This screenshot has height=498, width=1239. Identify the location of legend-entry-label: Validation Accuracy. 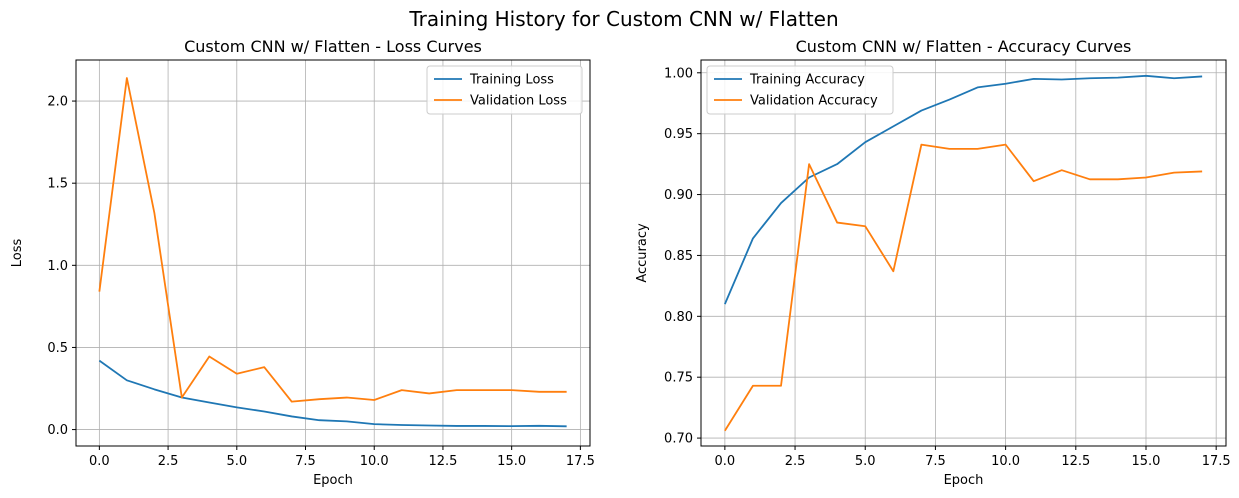
(814, 101).